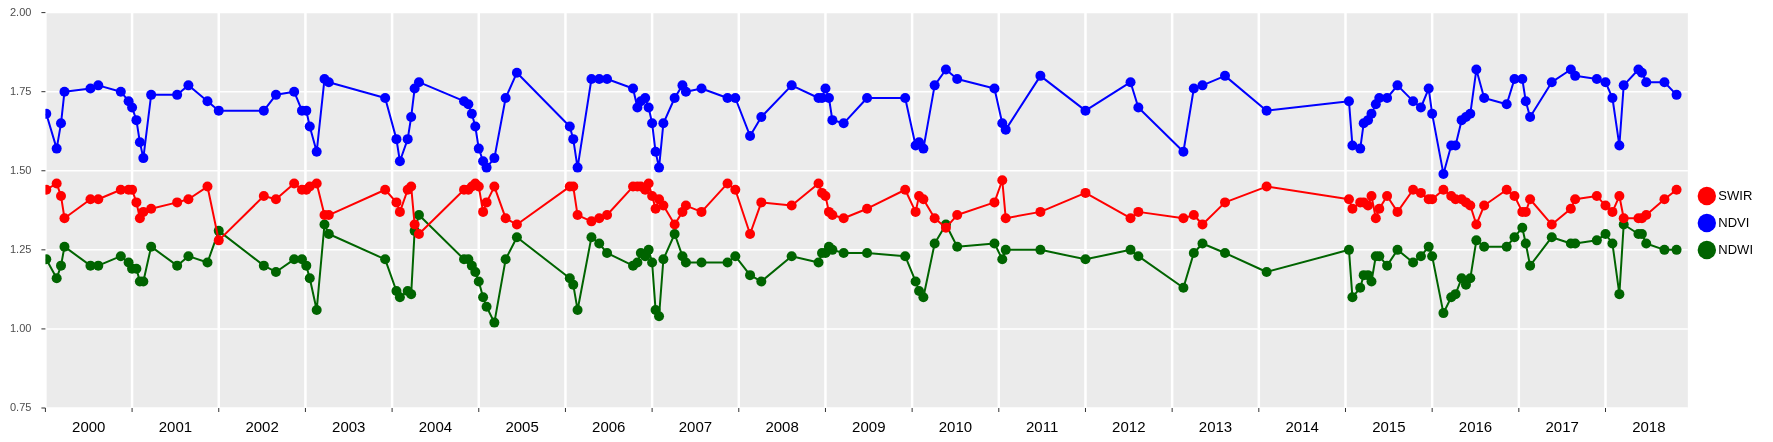 The width and height of the screenshot is (1773, 442). What do you see at coordinates (1475, 427) in the screenshot?
I see `x-tick-label: 2016` at bounding box center [1475, 427].